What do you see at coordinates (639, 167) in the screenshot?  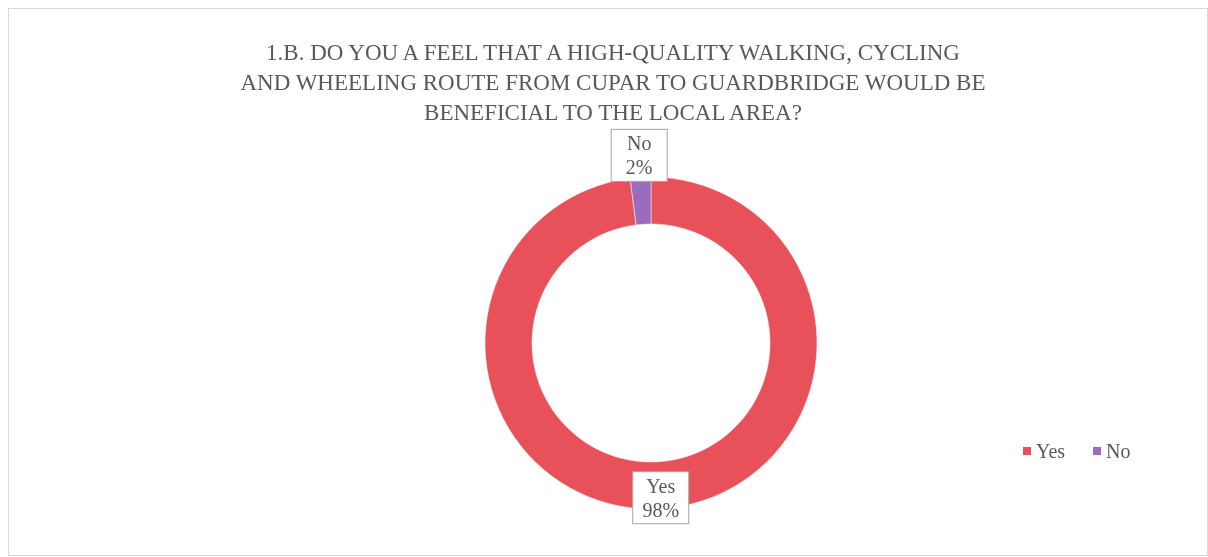 I see `data-label: 2%` at bounding box center [639, 167].